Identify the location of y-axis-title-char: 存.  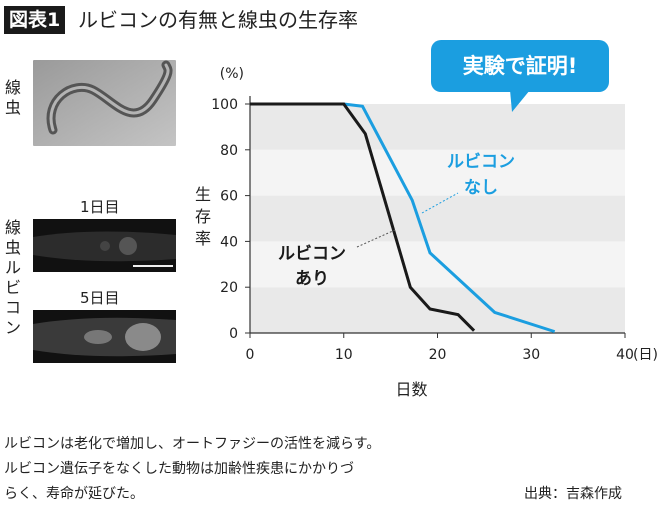
(203, 216).